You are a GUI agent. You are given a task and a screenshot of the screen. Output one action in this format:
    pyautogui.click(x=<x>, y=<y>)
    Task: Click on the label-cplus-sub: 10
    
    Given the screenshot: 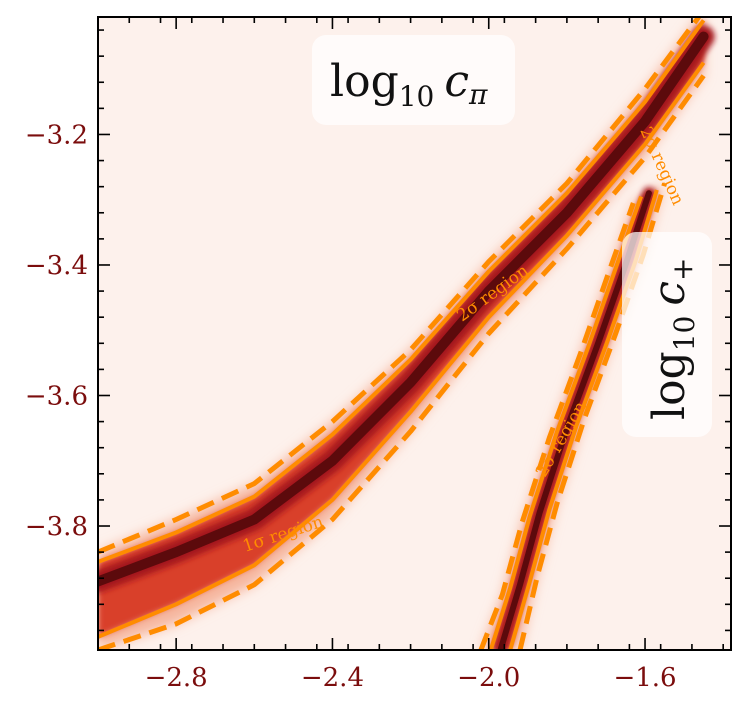 What is the action you would take?
    pyautogui.click(x=684, y=334)
    